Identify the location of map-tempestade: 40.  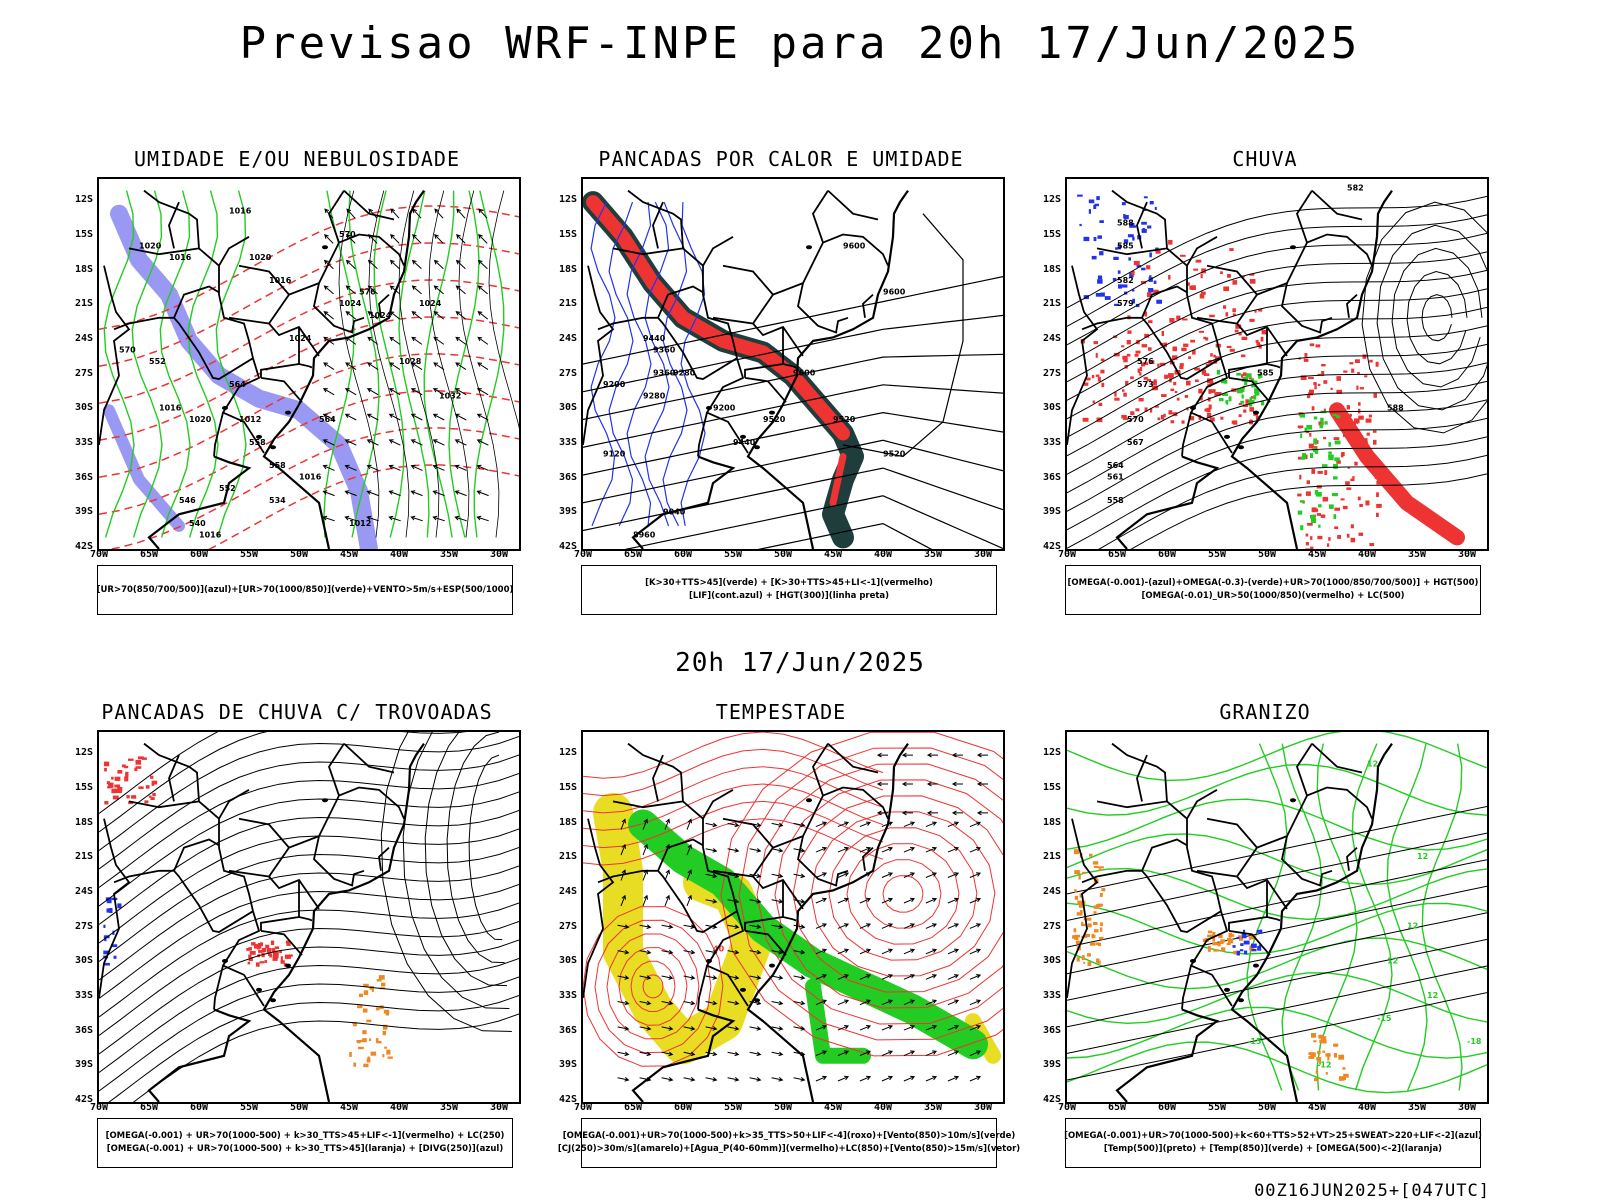
(793, 917).